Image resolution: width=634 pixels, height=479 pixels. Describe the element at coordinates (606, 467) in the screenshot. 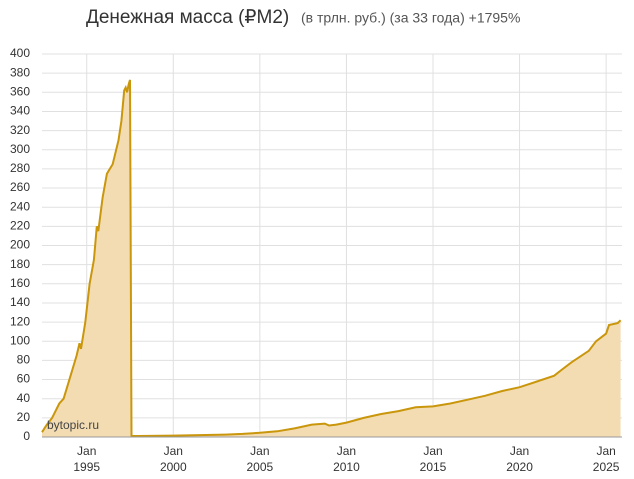

I see `x-tick-label: 2025` at that location.